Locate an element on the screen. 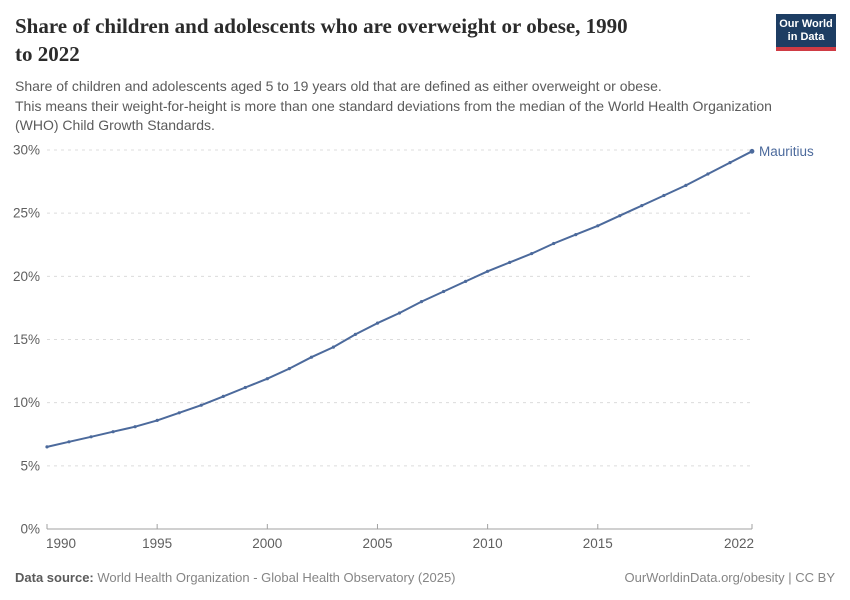  data-point-2016 is located at coordinates (620, 216).